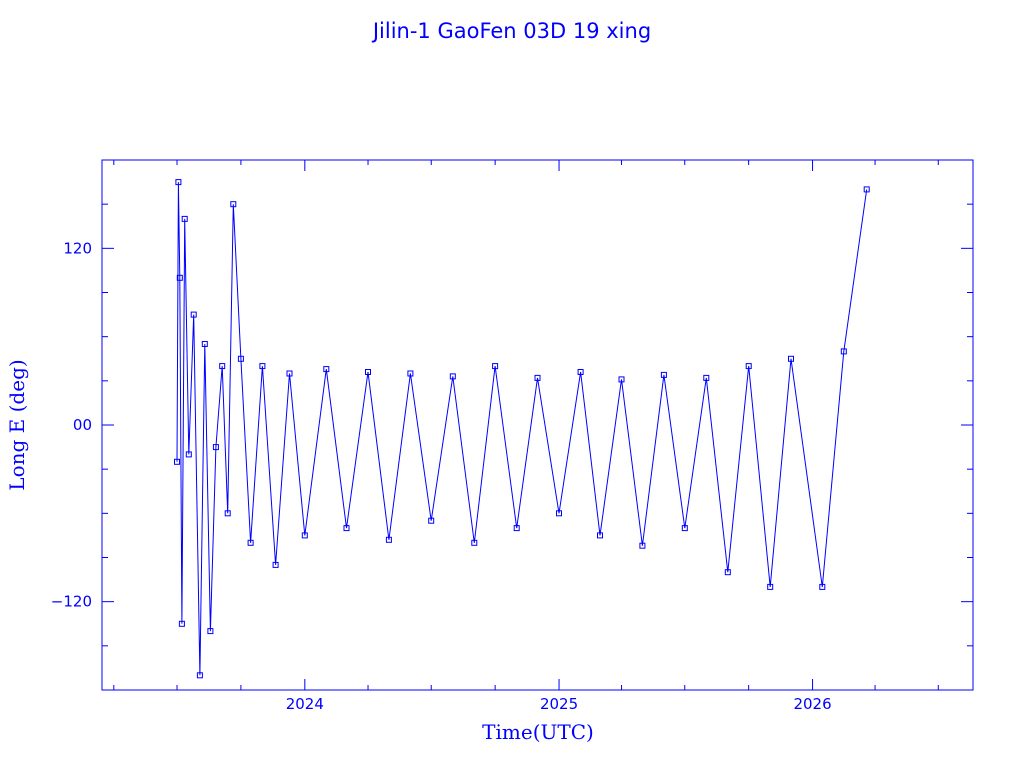  Describe the element at coordinates (559, 704) in the screenshot. I see `x-tick-label: 2025` at that location.